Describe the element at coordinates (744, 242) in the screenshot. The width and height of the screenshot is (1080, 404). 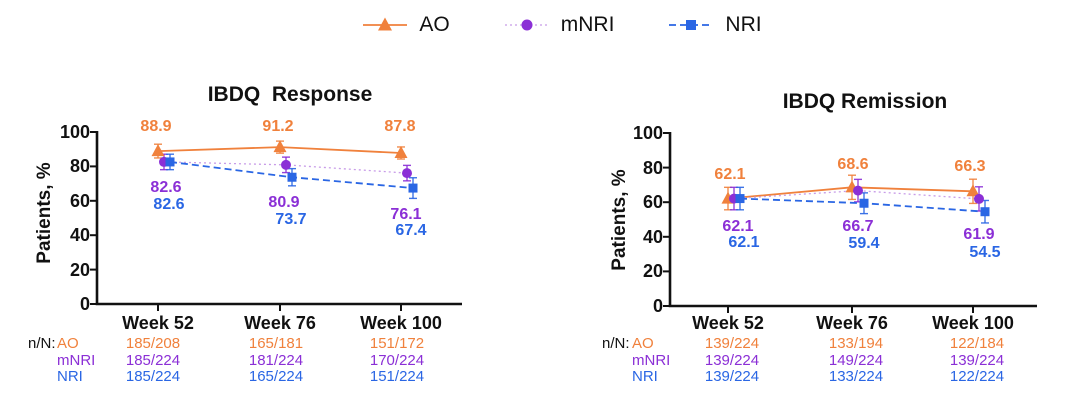
I see `nri-value-label: 62.1` at that location.